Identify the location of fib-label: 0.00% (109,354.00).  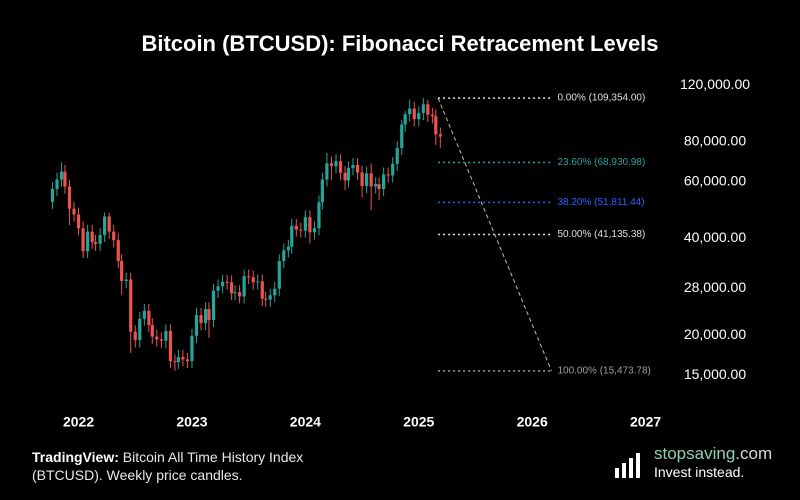
(601, 98).